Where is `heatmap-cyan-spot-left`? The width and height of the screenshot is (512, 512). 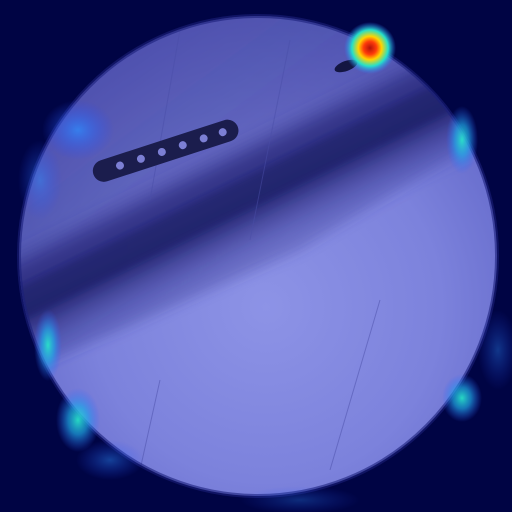
heatmap-cyan-spot-left is located at coordinates (48, 345).